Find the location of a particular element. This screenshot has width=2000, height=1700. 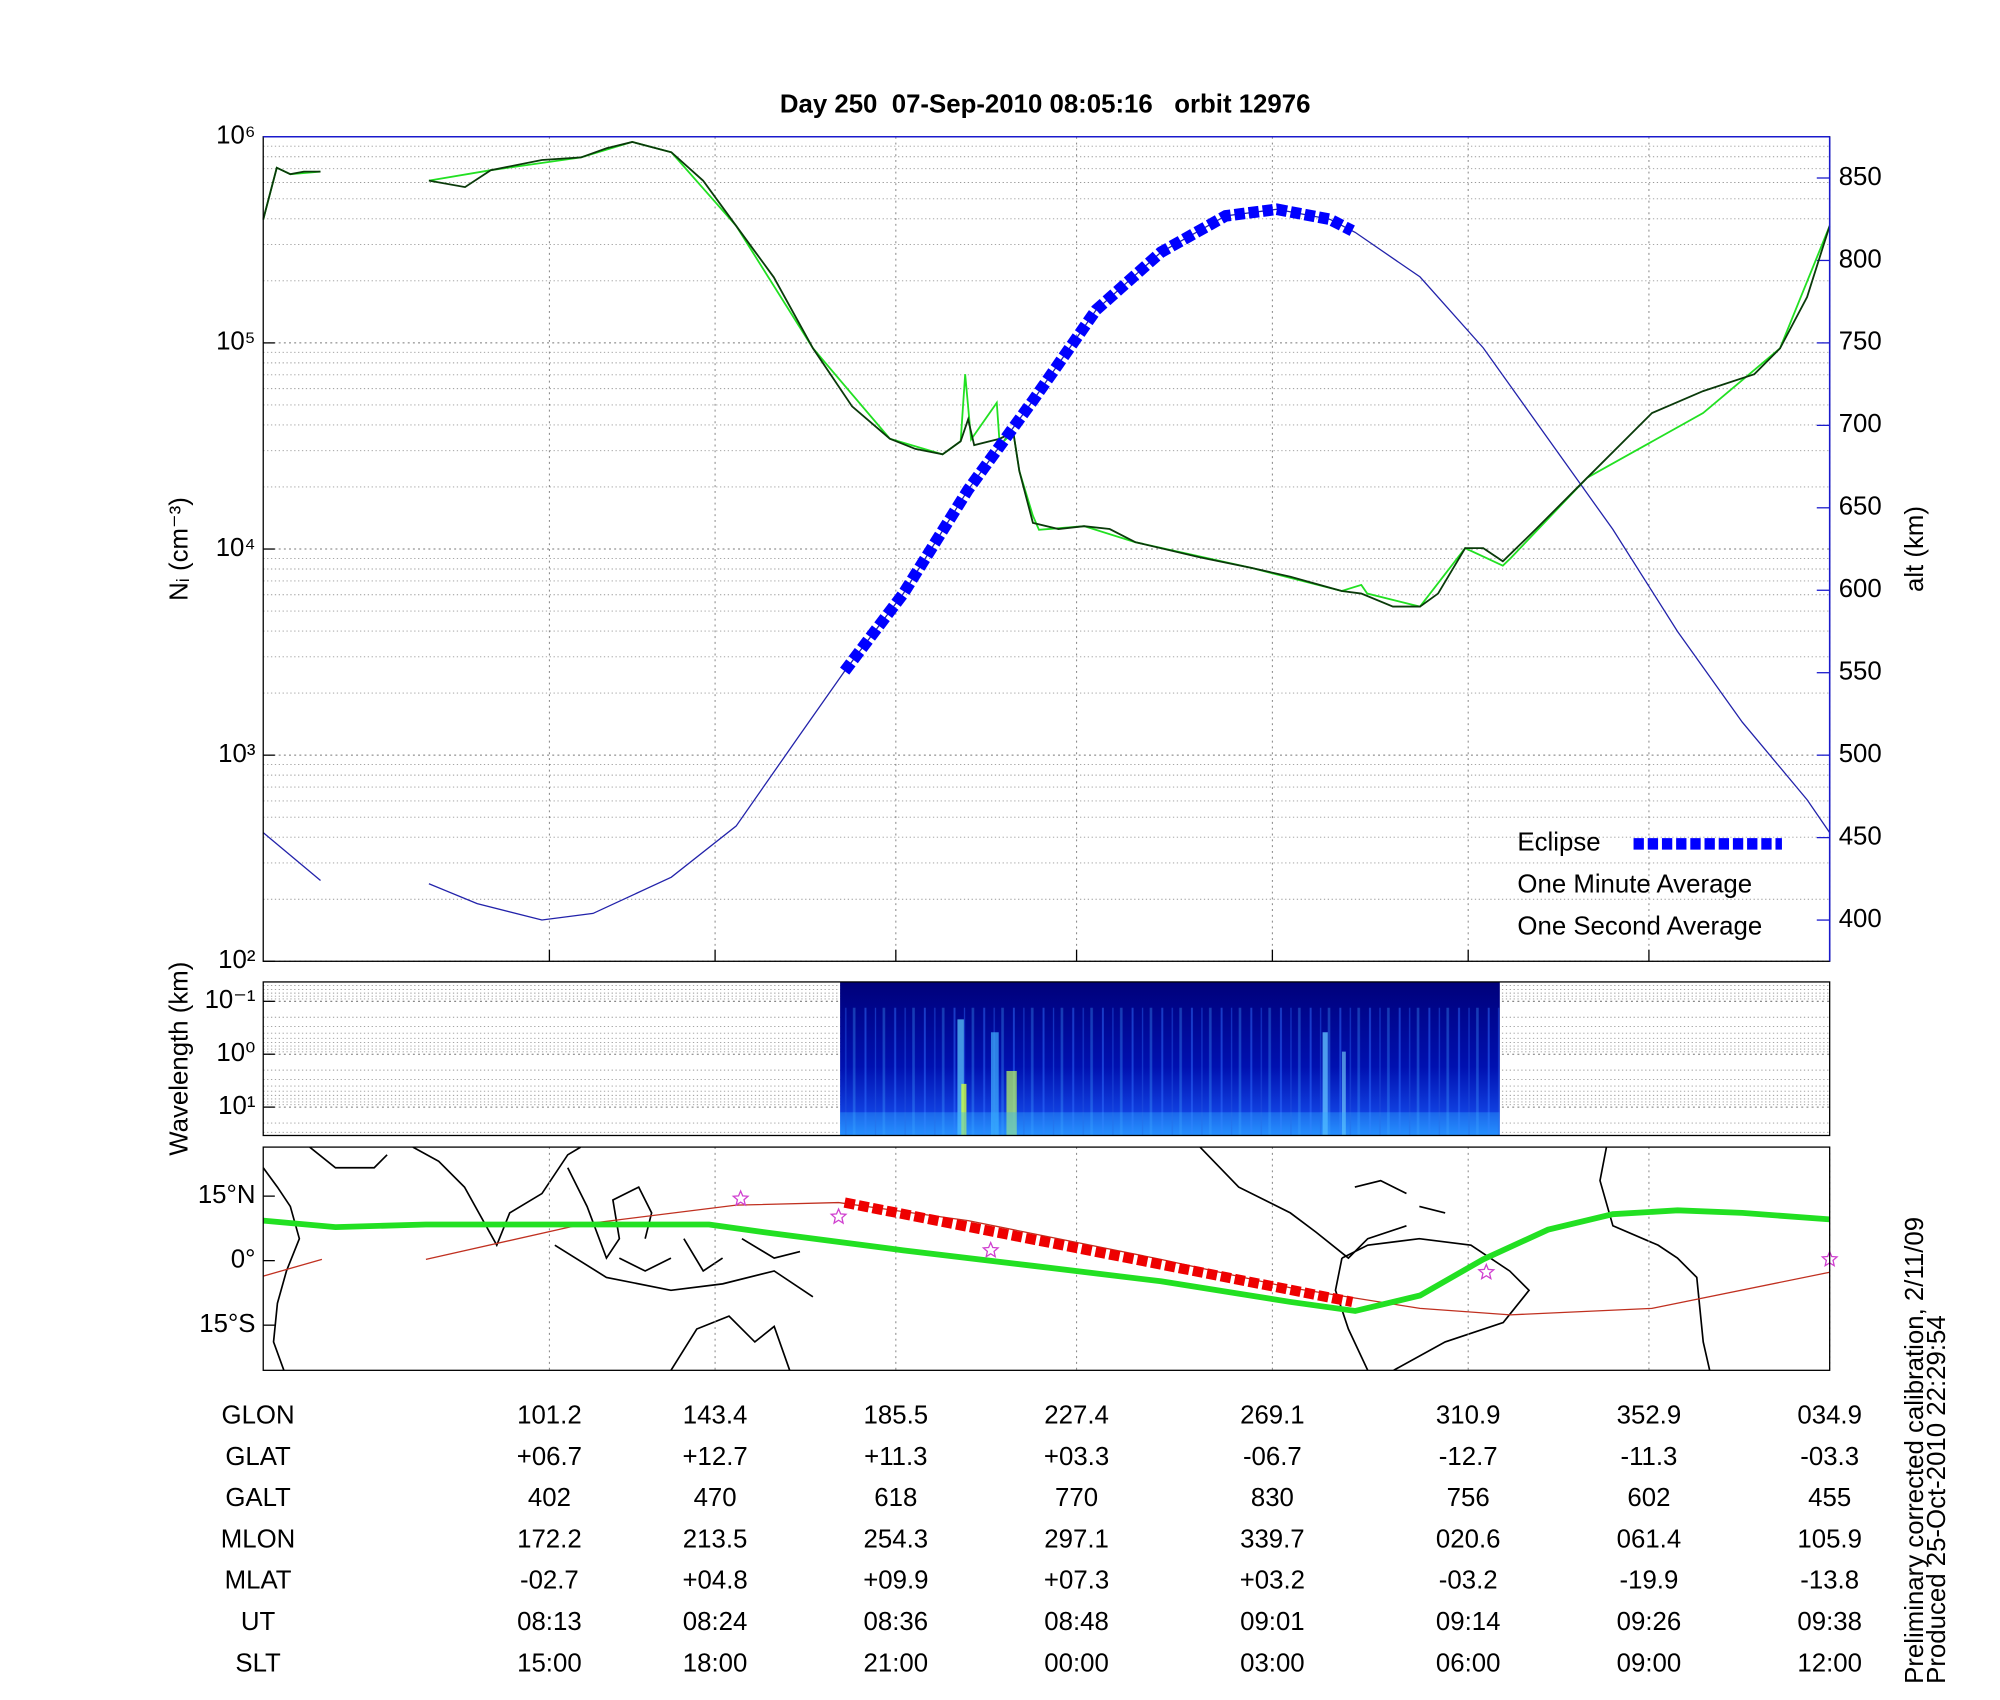

coastlines is located at coordinates (987, 1259).